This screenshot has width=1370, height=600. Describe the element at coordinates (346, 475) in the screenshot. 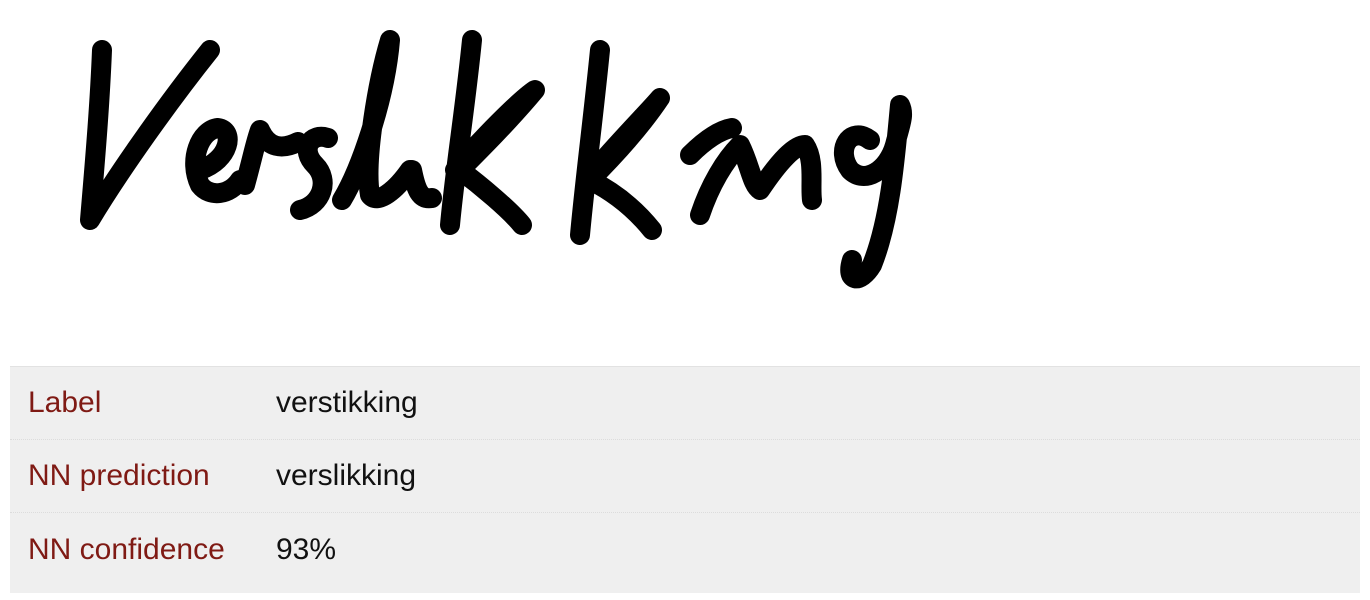

I see `row-value: verslikking` at that location.